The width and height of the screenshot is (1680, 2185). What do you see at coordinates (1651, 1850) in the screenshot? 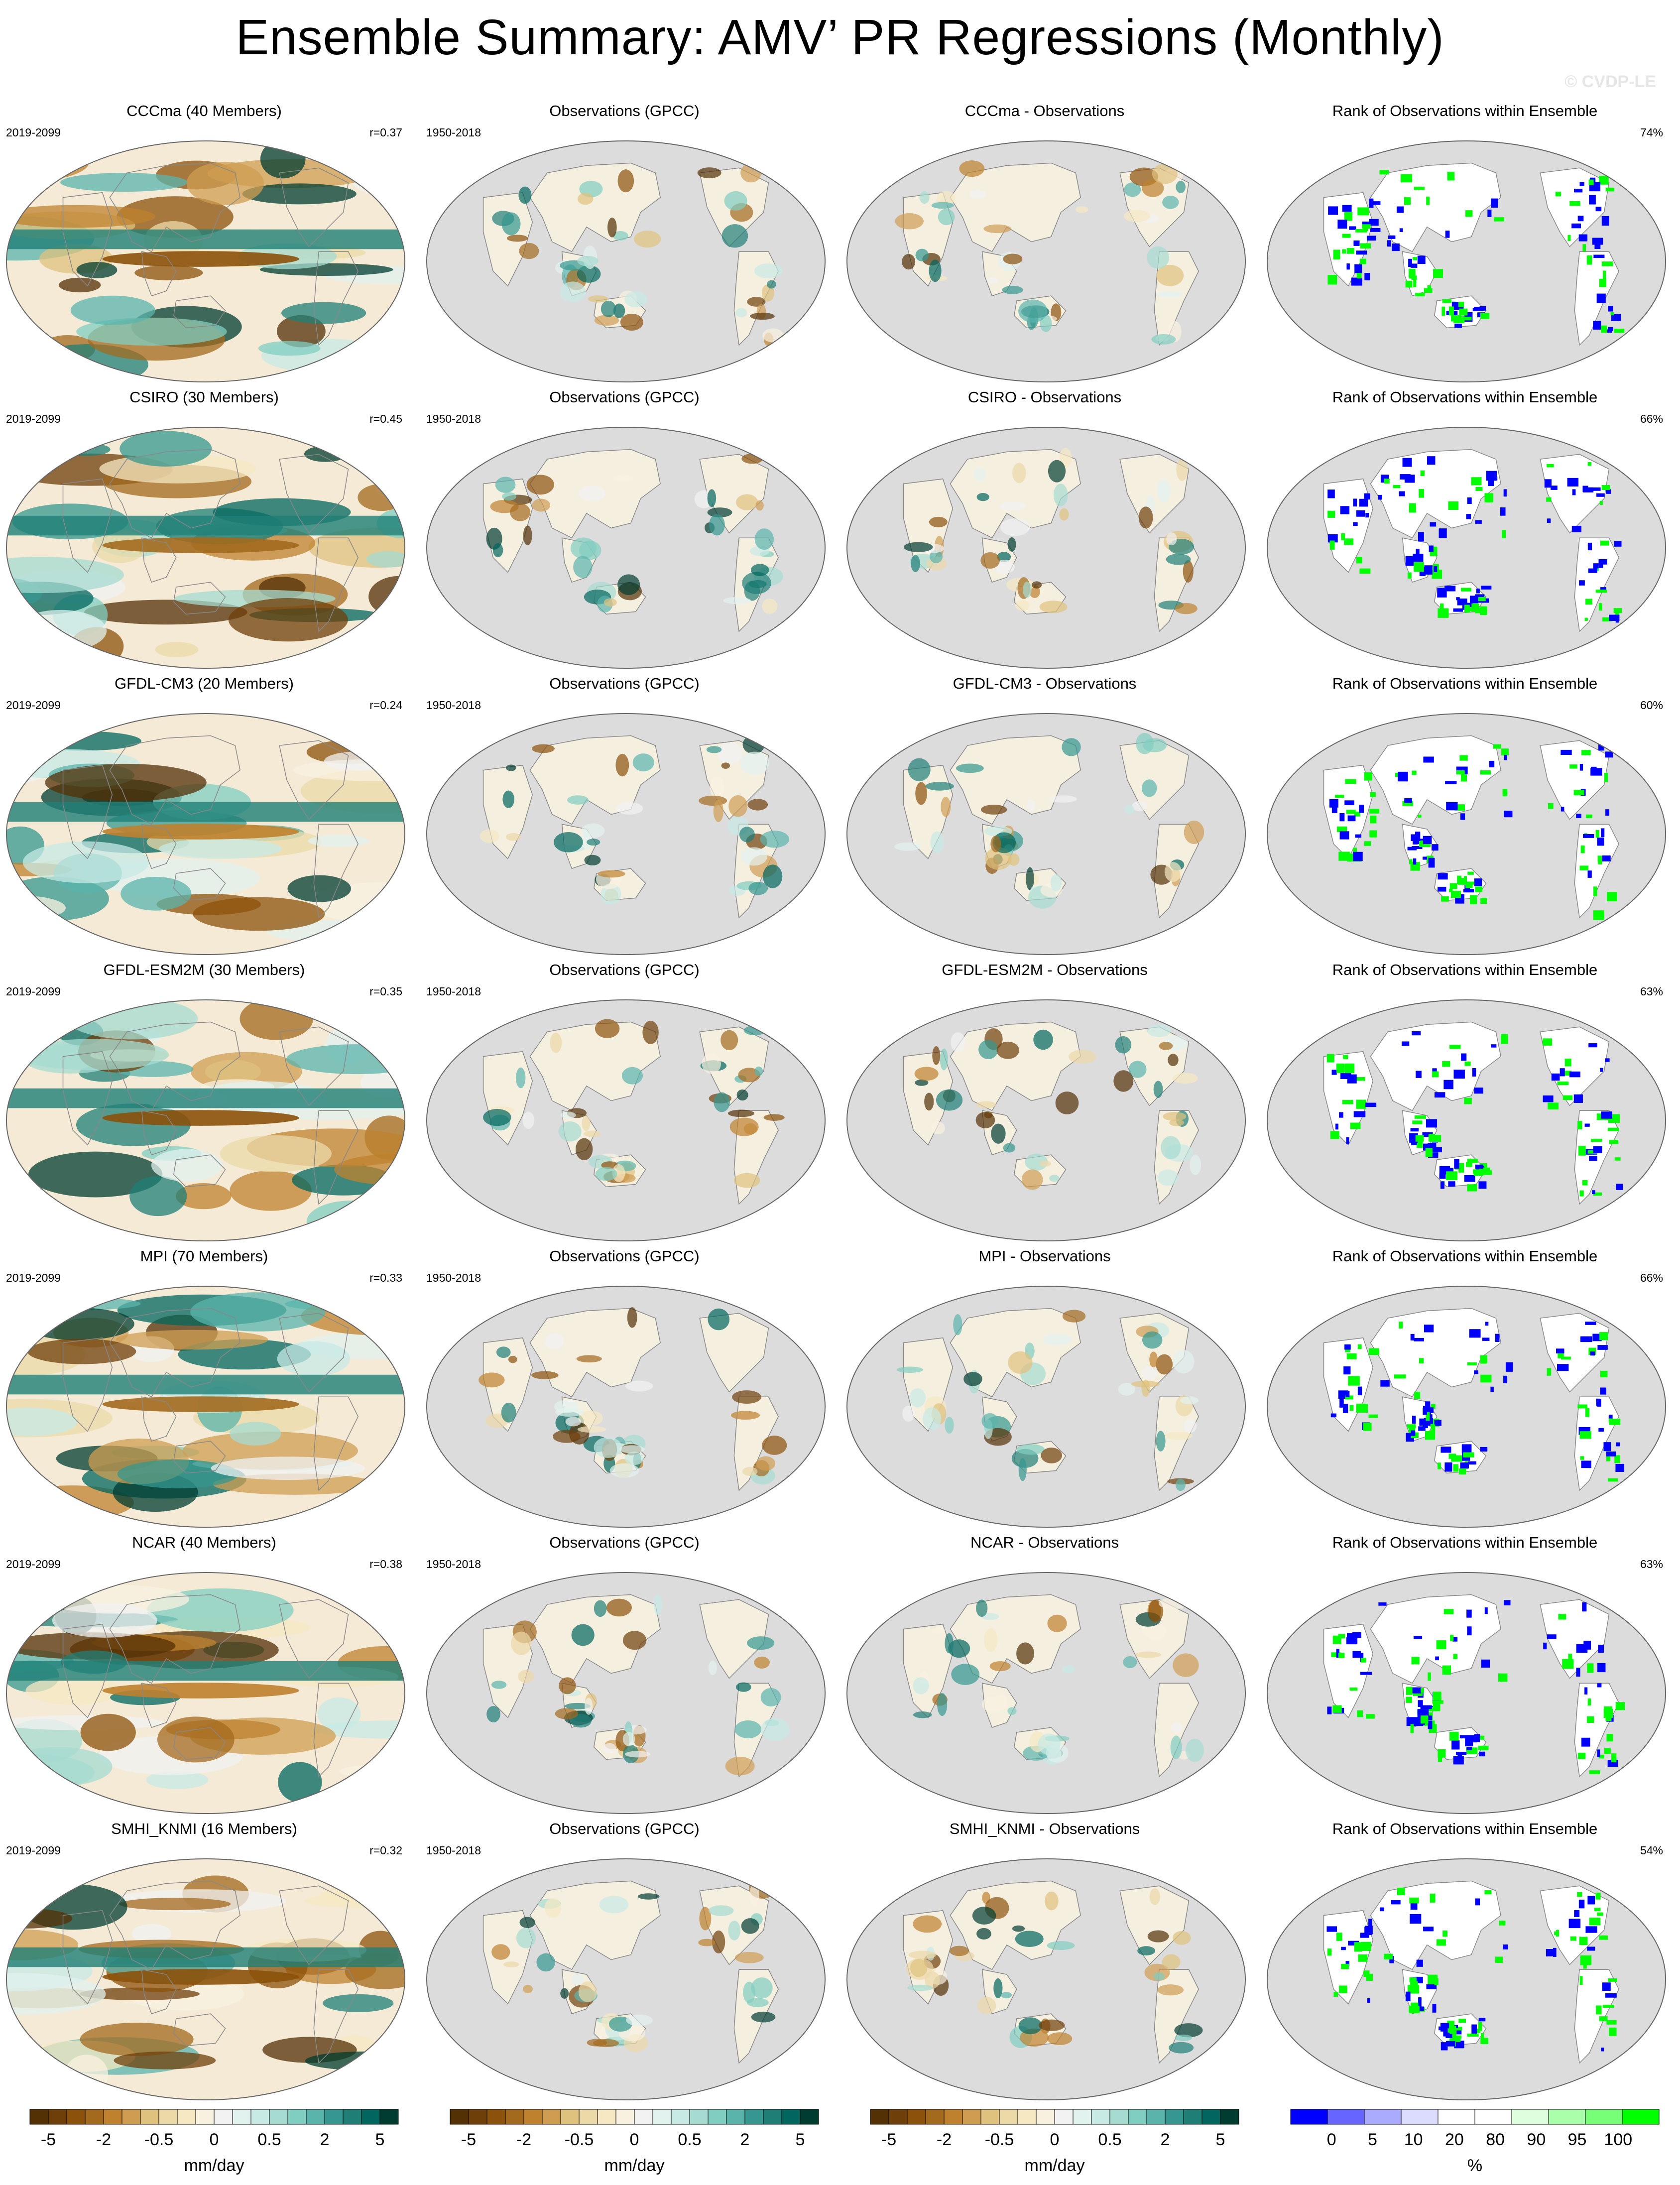
I see `rank-percent-label: 54%` at bounding box center [1651, 1850].